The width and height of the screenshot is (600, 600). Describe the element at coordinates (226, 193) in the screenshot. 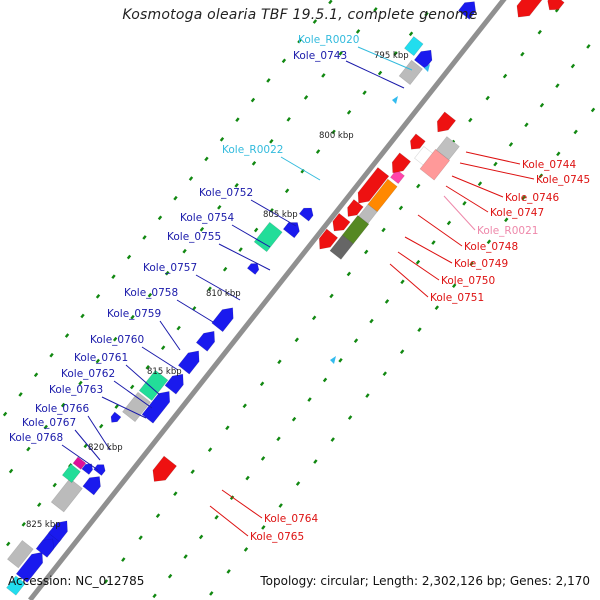

I see `gene-label: Kole_0752` at that location.